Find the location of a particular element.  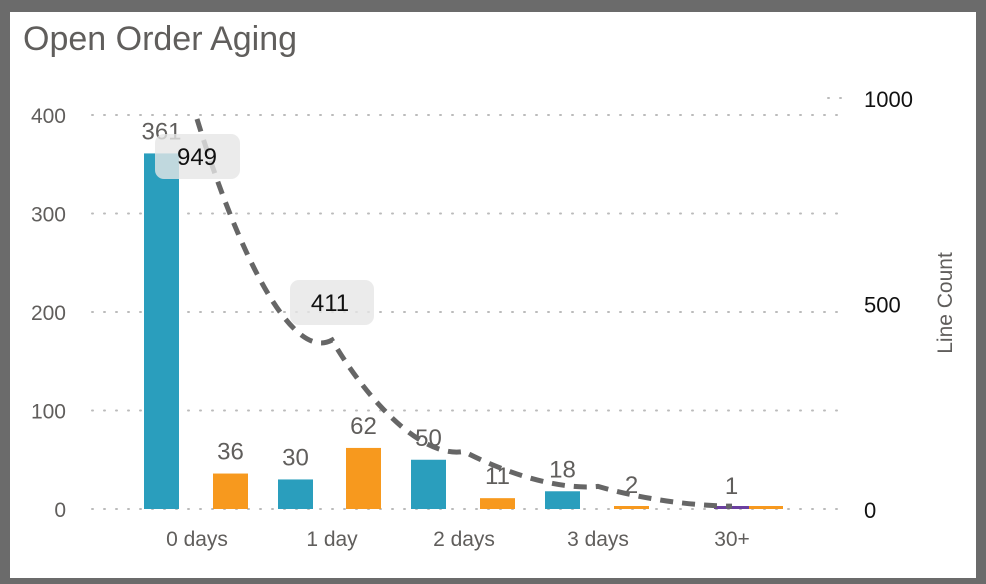

x-tick: 3 days is located at coordinates (598, 539).